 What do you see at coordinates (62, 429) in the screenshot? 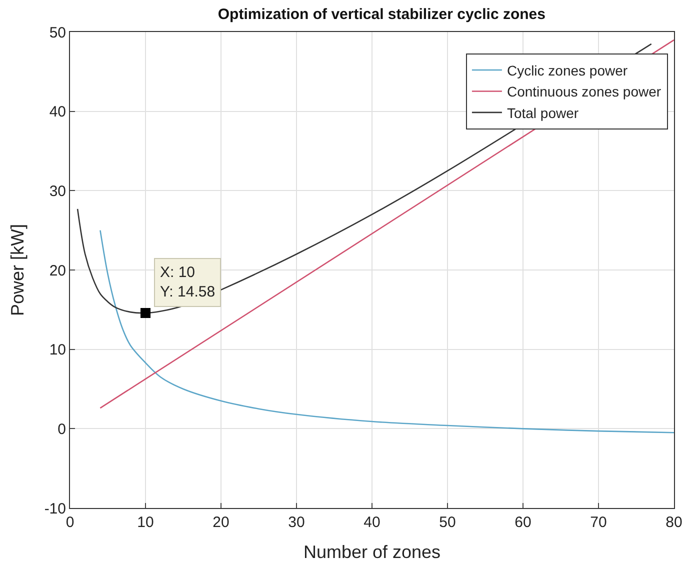
I see `y-tick-label: 0` at bounding box center [62, 429].